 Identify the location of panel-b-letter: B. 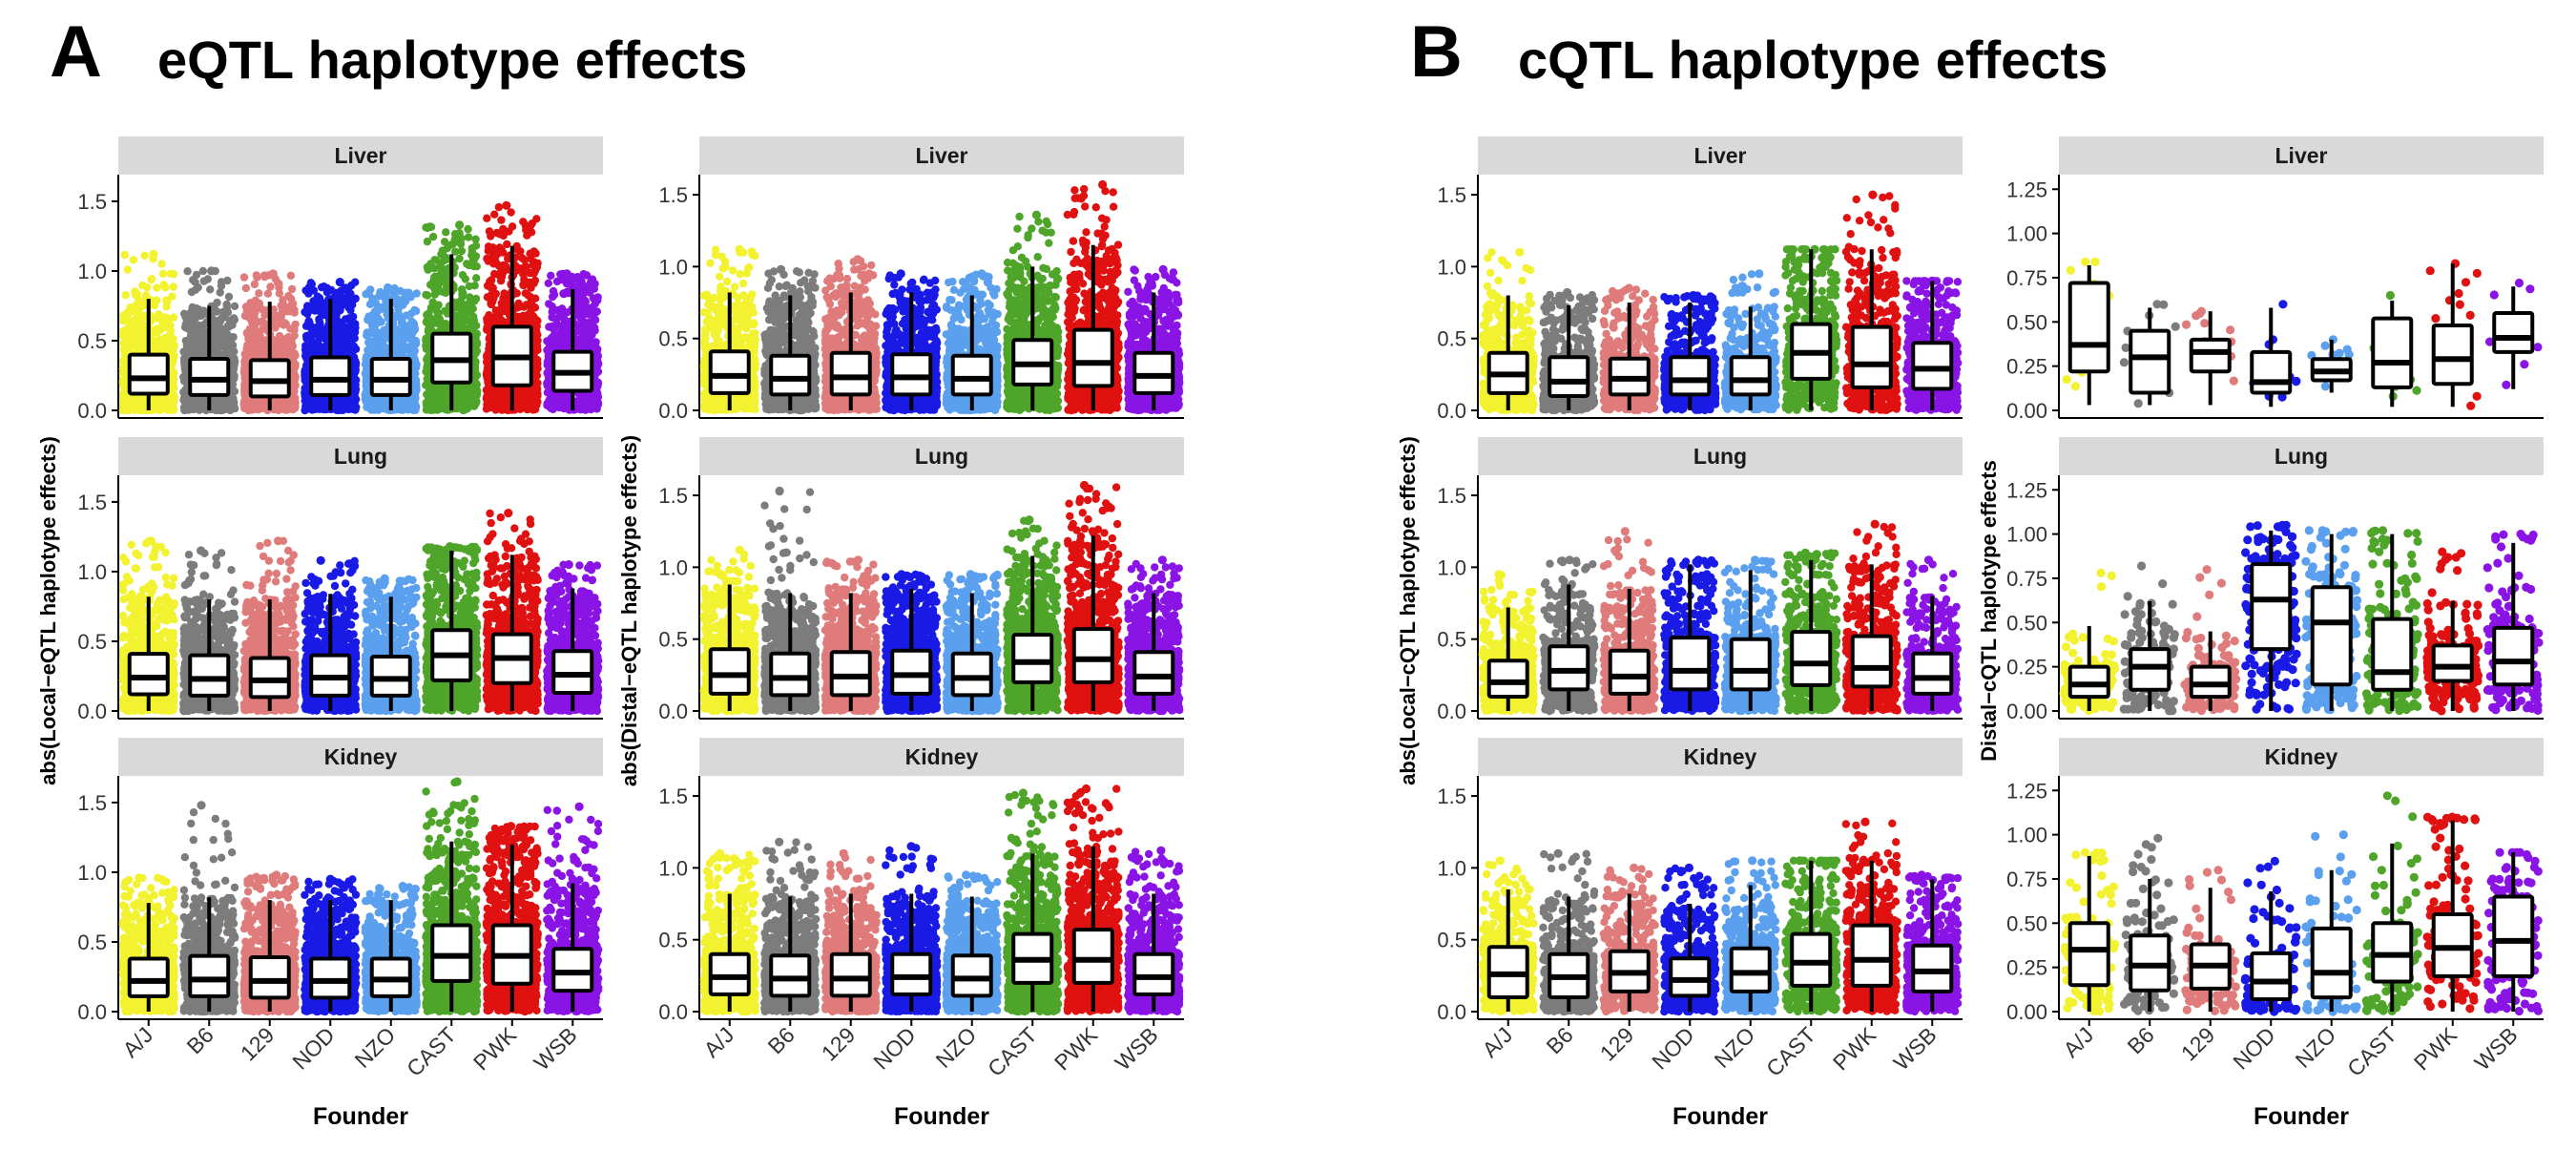
(1436, 52).